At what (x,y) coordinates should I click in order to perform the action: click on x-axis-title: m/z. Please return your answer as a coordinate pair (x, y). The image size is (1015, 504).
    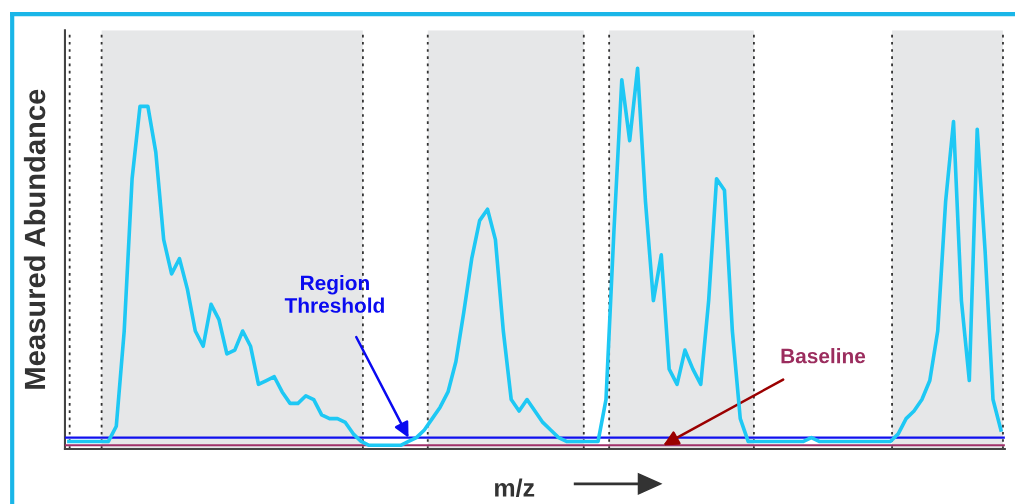
    Looking at the image, I should click on (515, 487).